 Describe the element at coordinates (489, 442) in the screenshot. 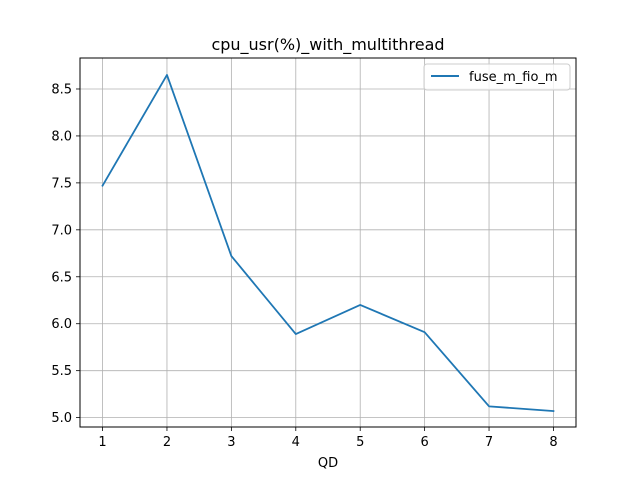

I see `x-tick-label: 7` at that location.